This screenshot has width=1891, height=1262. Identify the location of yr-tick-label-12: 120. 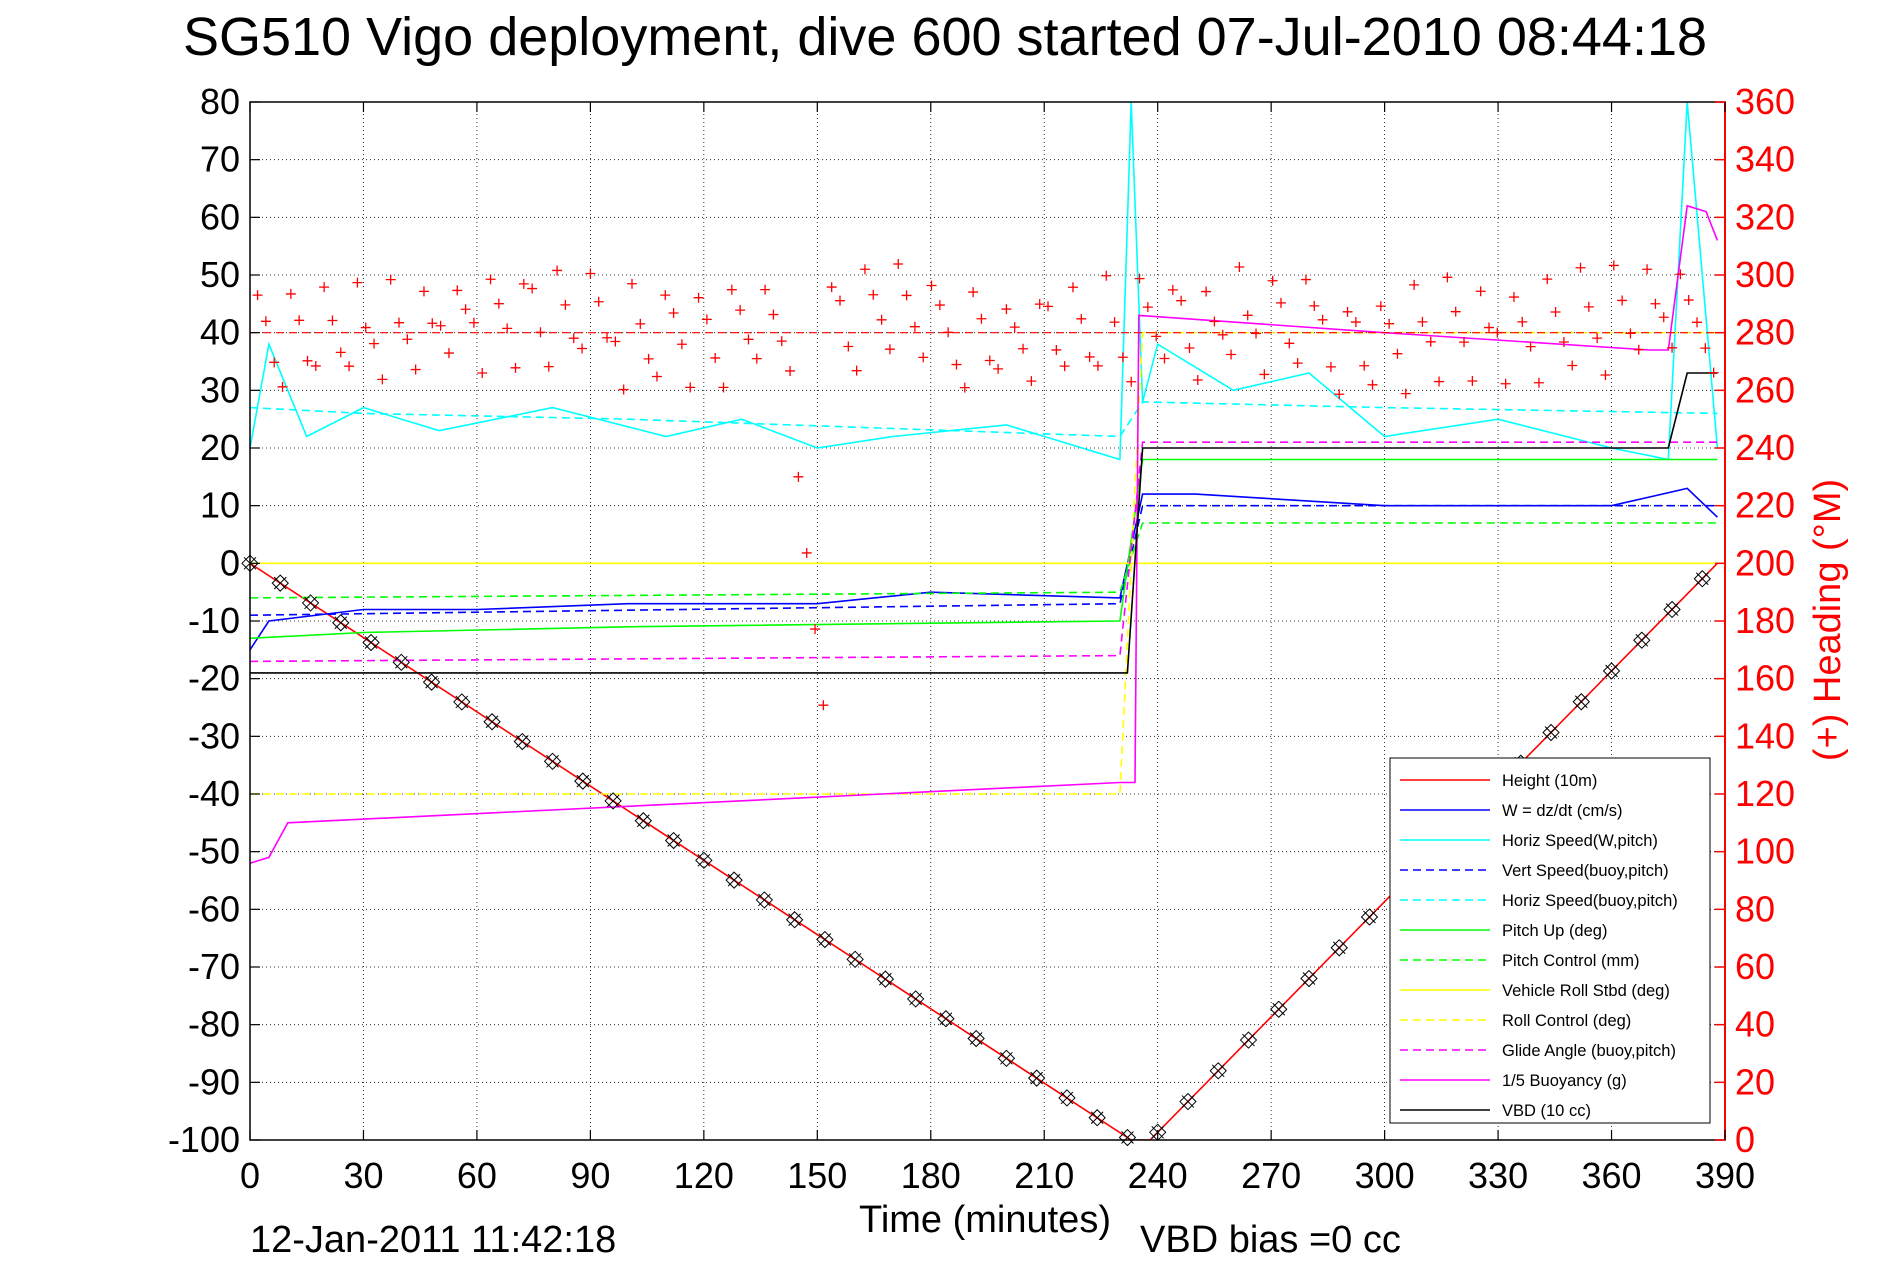
(1765, 793).